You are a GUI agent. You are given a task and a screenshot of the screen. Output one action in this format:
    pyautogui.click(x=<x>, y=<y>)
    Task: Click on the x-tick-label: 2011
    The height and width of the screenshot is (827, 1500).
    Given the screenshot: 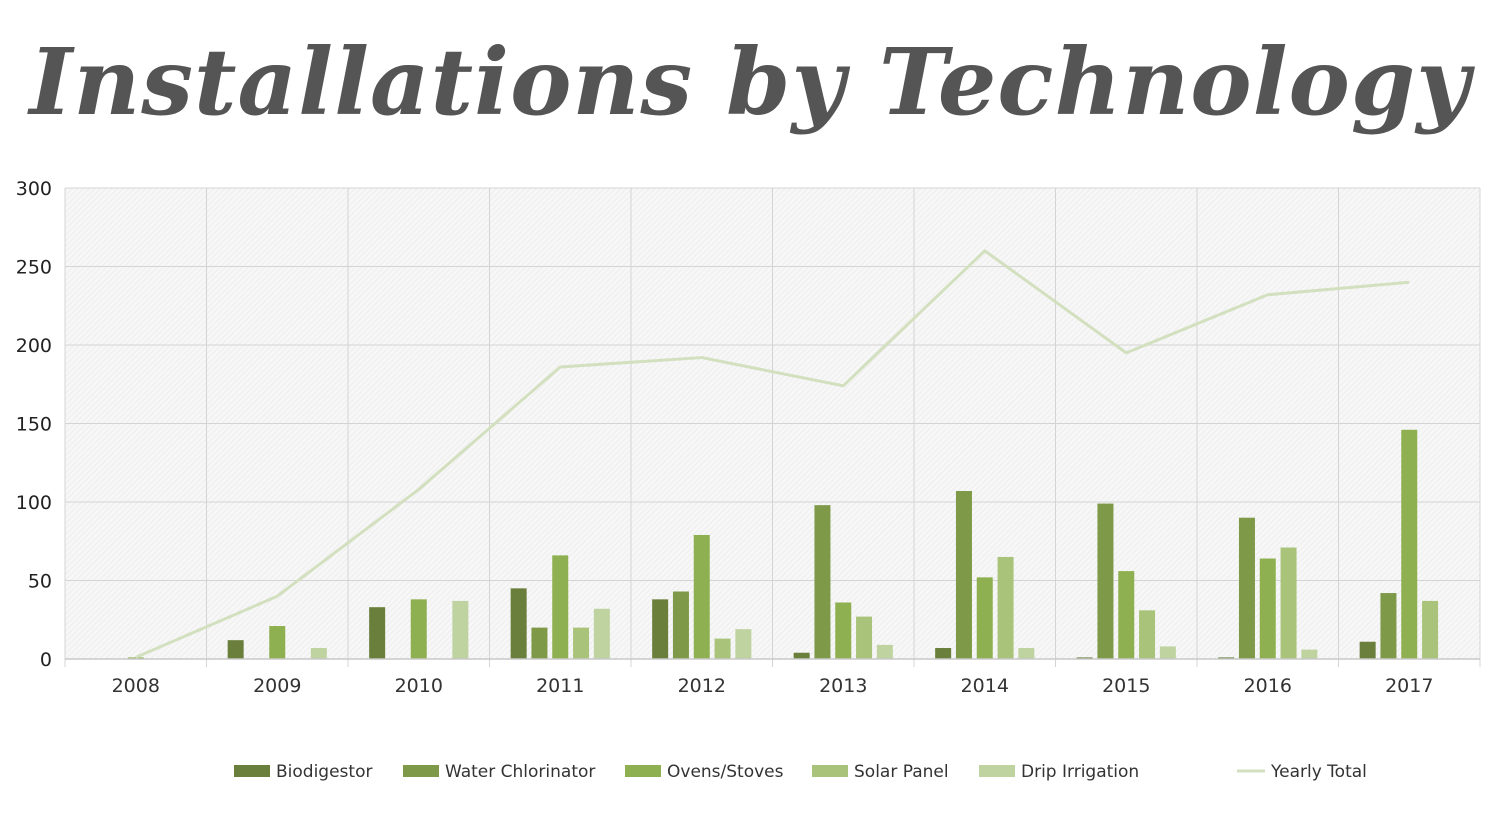 What is the action you would take?
    pyautogui.click(x=560, y=686)
    